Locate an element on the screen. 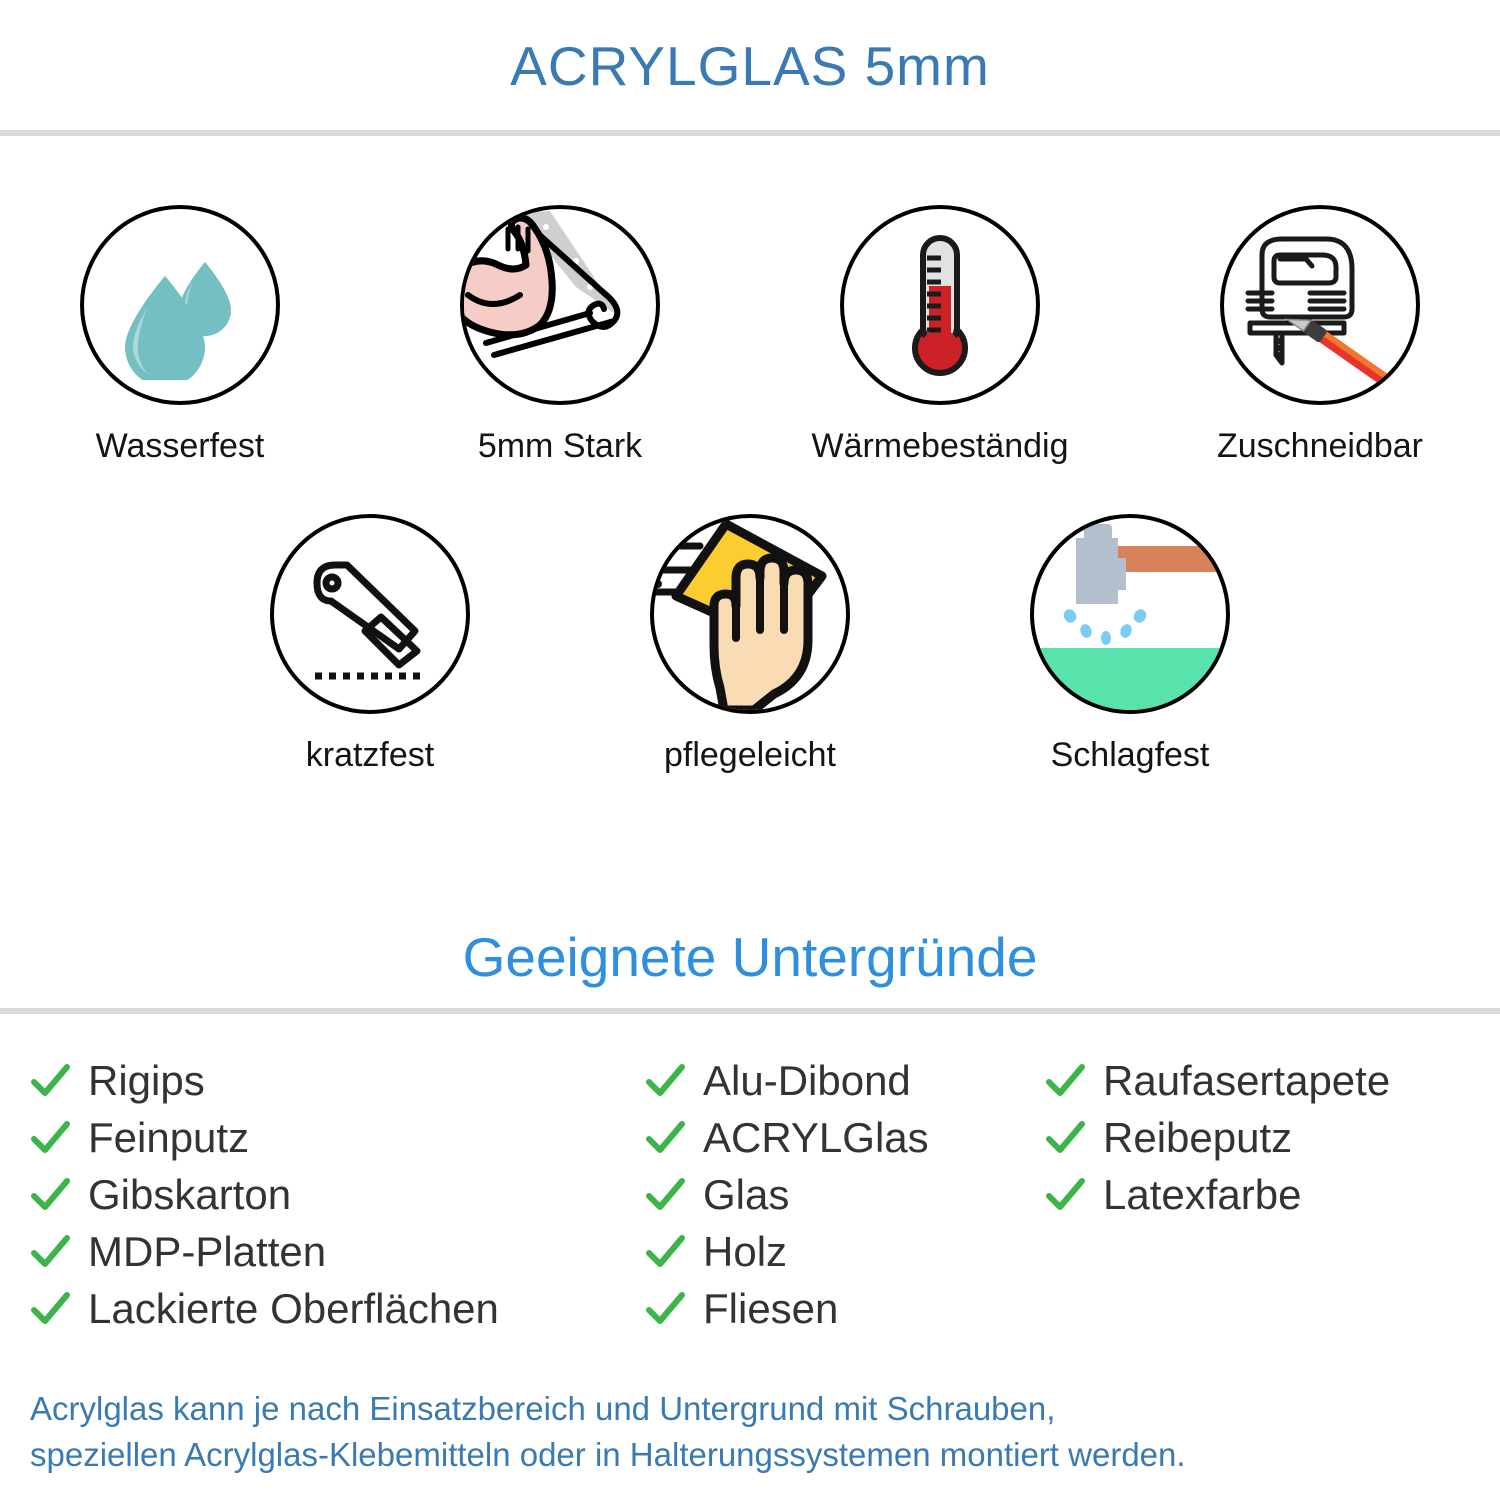 The width and height of the screenshot is (1500, 1500). feature-label: Schlagfest is located at coordinates (1130, 755).